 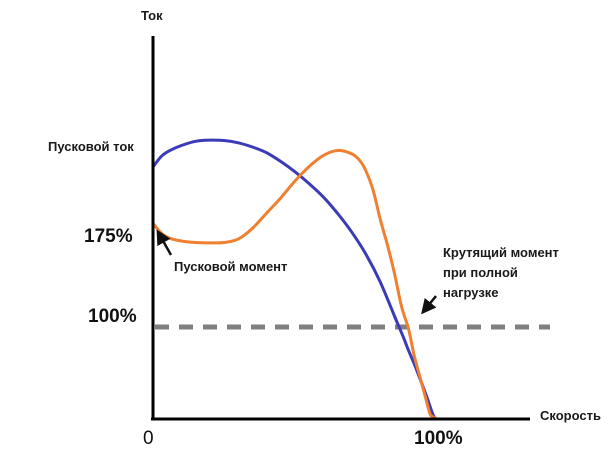 I want to click on full-load-torque-label-line-1: Крутящий момент, so click(x=501, y=252).